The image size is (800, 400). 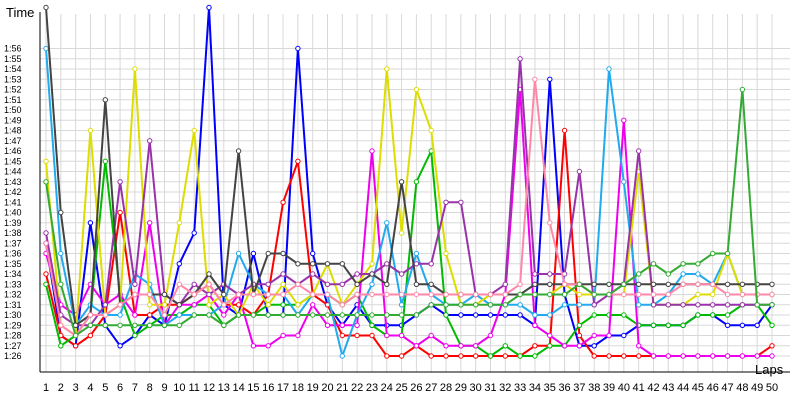 What do you see at coordinates (224, 388) in the screenshot?
I see `x-tick-label: 13` at bounding box center [224, 388].